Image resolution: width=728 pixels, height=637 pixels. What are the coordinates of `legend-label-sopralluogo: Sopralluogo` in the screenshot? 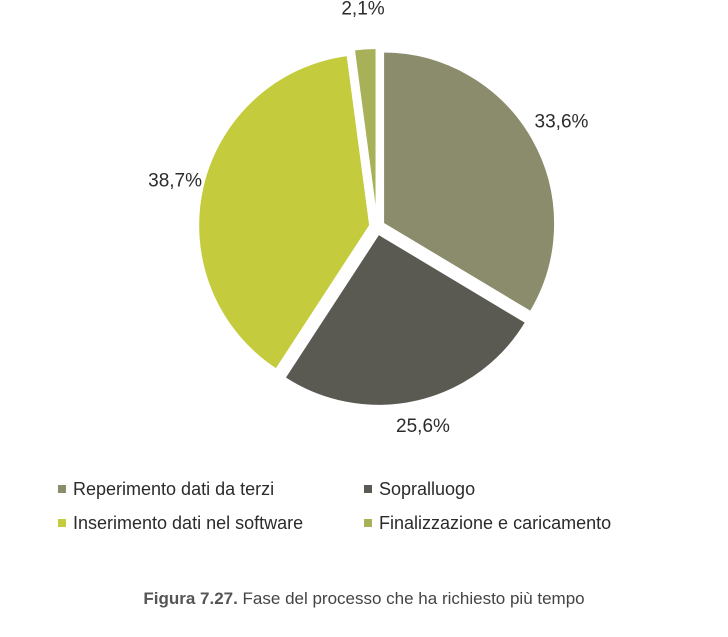 It's located at (427, 488).